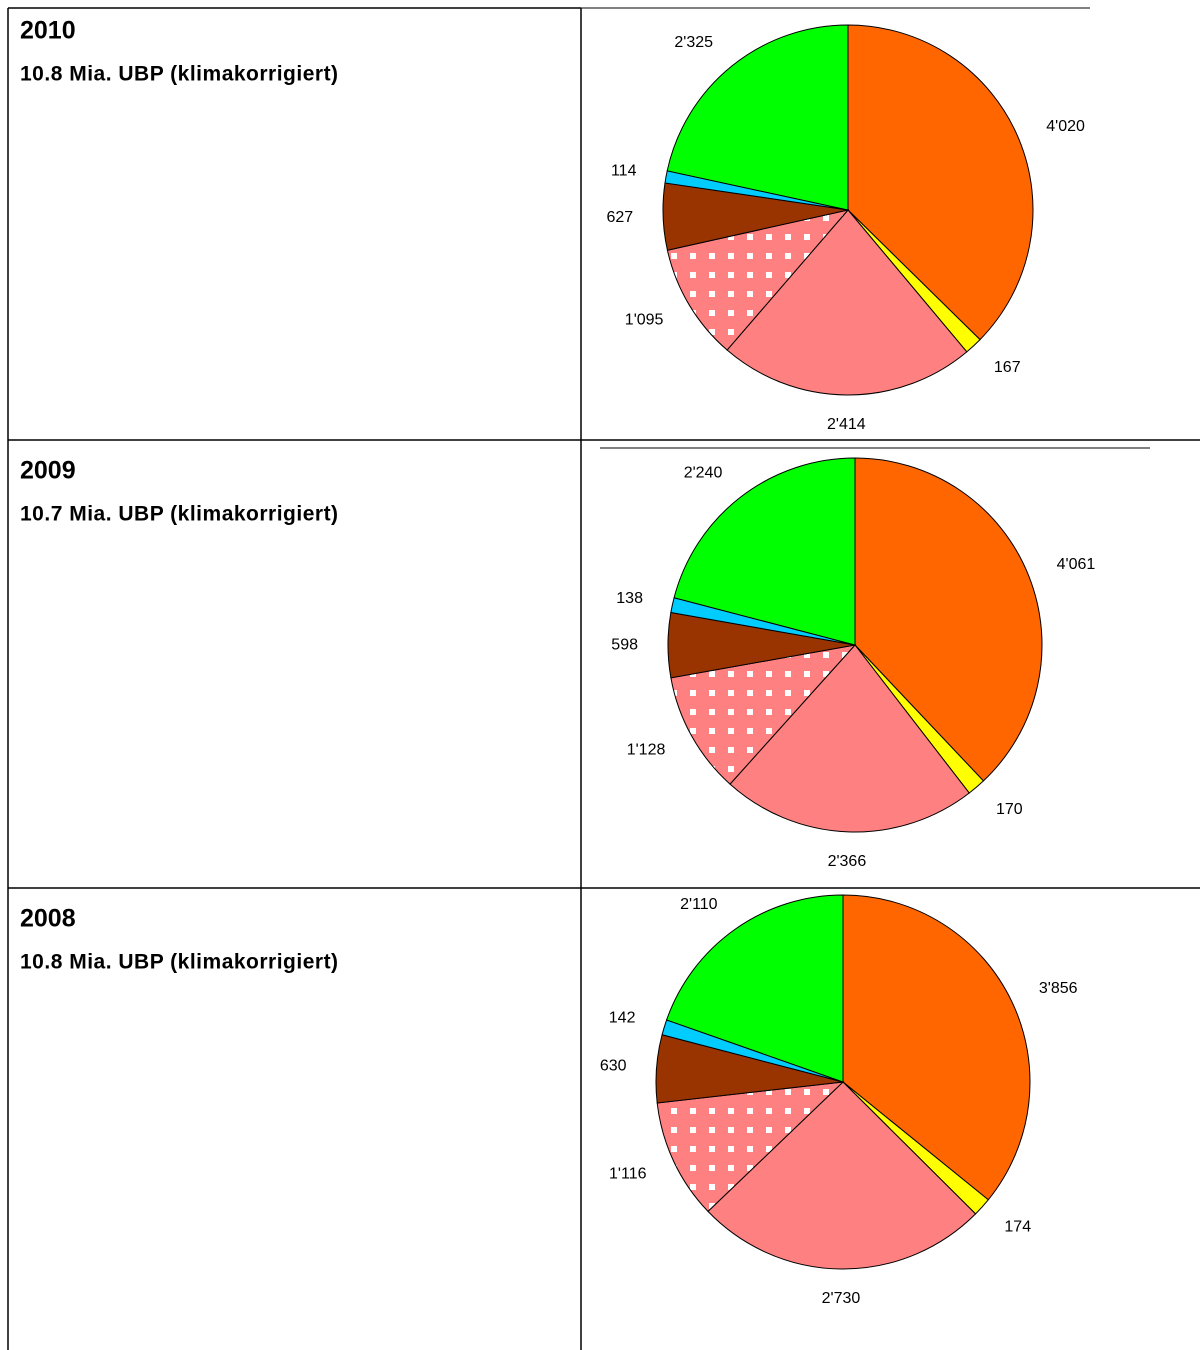 The height and width of the screenshot is (1350, 1200). What do you see at coordinates (624, 171) in the screenshot?
I see `value-label: 114` at bounding box center [624, 171].